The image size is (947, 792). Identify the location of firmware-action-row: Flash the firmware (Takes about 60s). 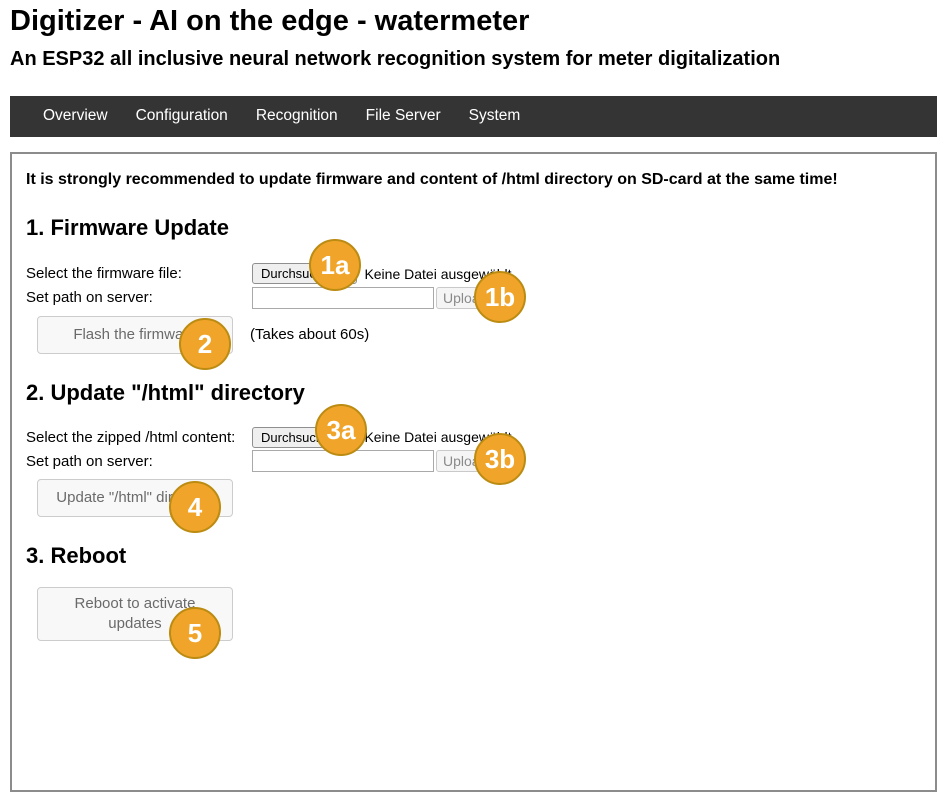
(473, 332).